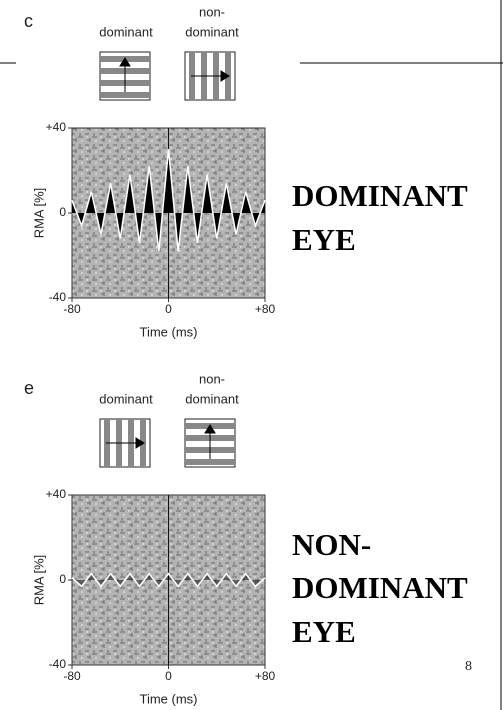  What do you see at coordinates (468, 666) in the screenshot?
I see `page-number: 8` at bounding box center [468, 666].